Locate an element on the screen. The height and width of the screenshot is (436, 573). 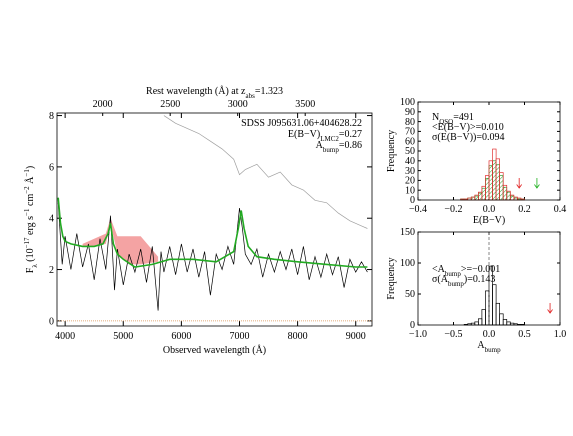
y-tick-label: 10 is located at coordinates (410, 190).